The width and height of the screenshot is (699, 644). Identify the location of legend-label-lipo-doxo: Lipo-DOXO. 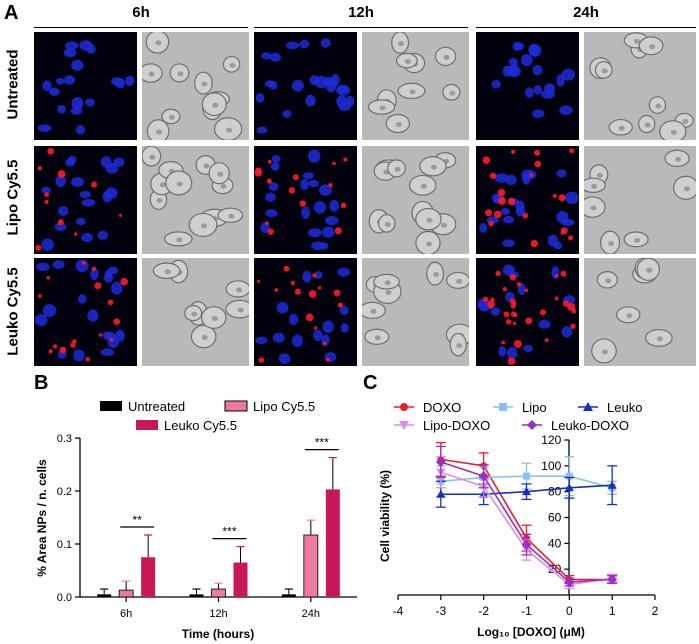
(456, 425).